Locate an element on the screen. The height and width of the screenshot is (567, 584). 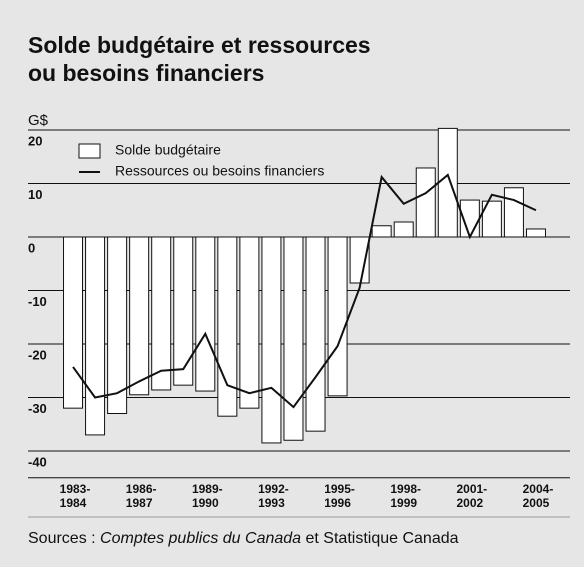
x-tick-label: 1987 is located at coordinates (139, 503).